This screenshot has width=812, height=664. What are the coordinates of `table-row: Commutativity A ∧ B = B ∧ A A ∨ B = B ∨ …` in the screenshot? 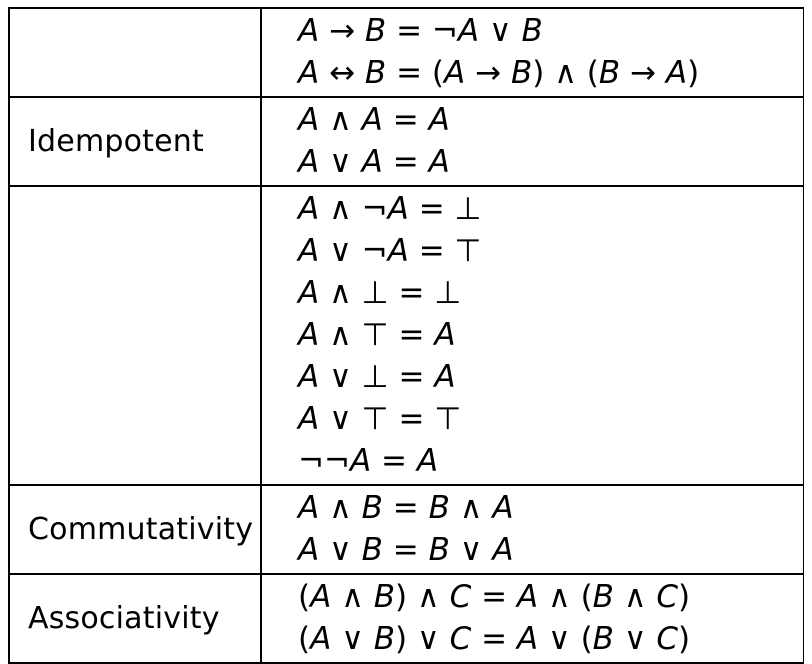 It's located at (406, 528).